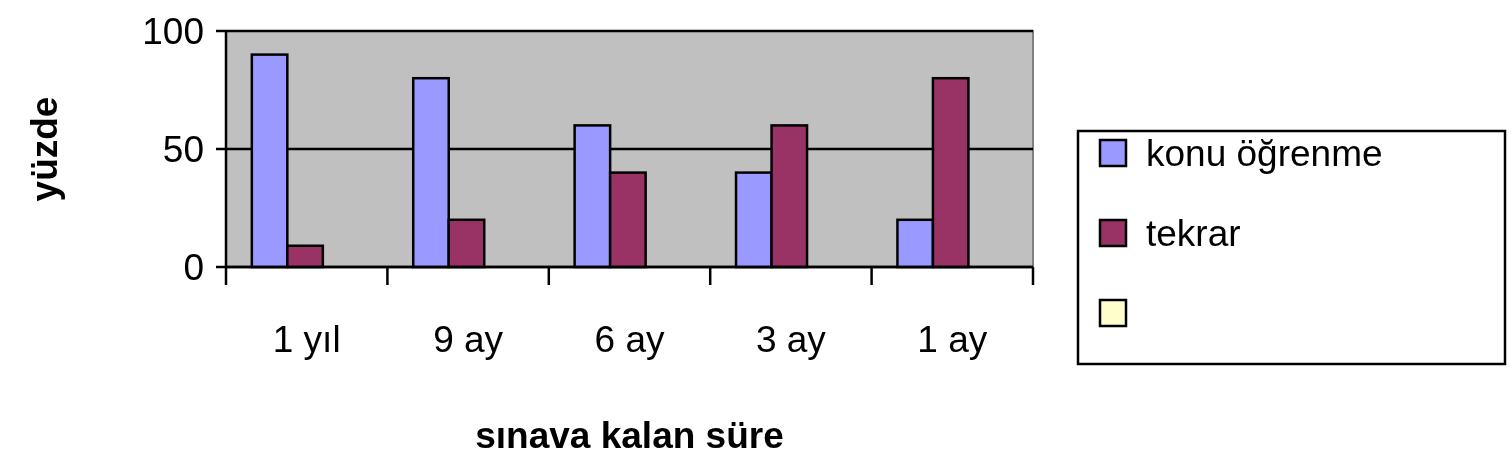 This screenshot has height=466, width=1512. I want to click on y-tick-label: 0, so click(193, 267).